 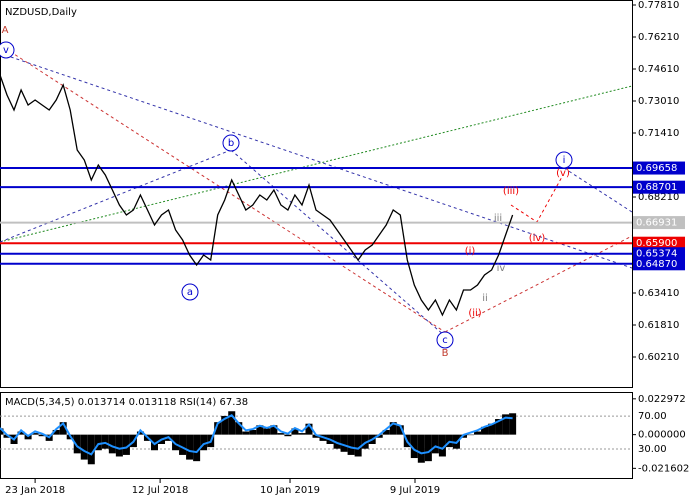 I want to click on y-tick-label: 0.73010, so click(x=658, y=101).